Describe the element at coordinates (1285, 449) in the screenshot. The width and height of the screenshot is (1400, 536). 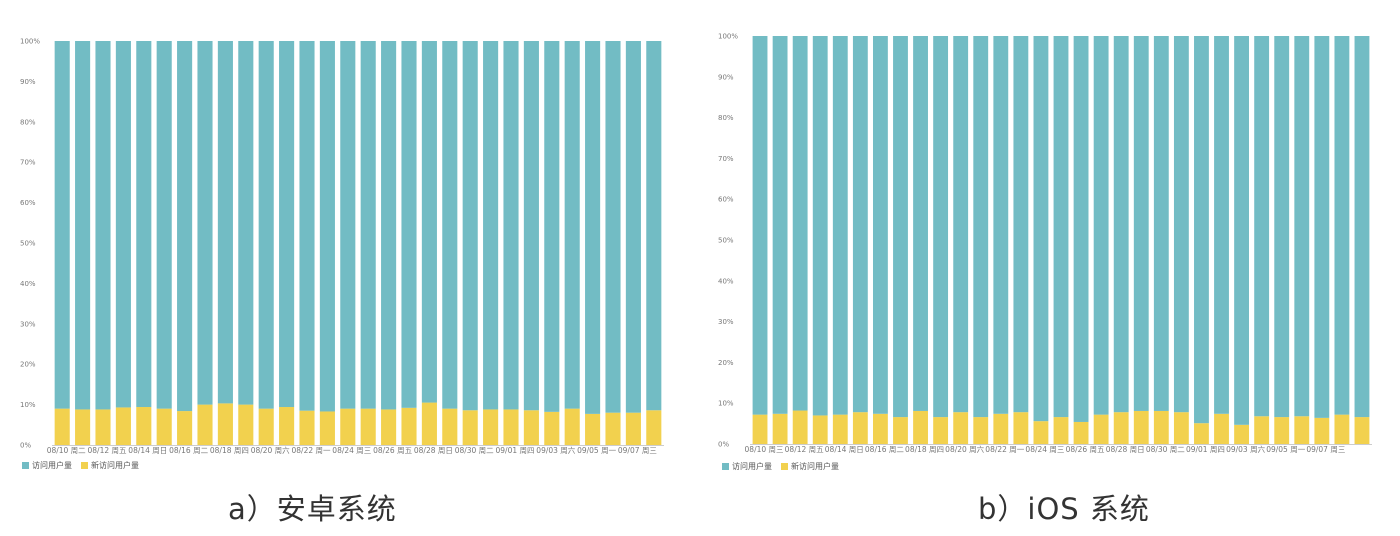
I see `x-tick-label: 09/05 周一` at that location.